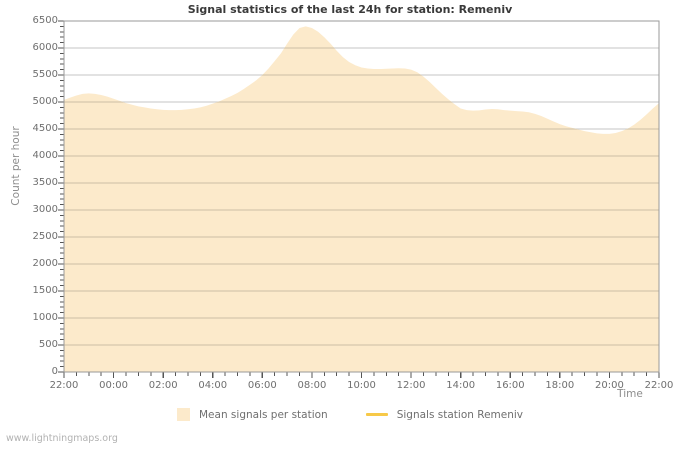 Image resolution: width=700 pixels, height=450 pixels. What do you see at coordinates (45, 47) in the screenshot?
I see `y-tick-label: 6000` at bounding box center [45, 47].